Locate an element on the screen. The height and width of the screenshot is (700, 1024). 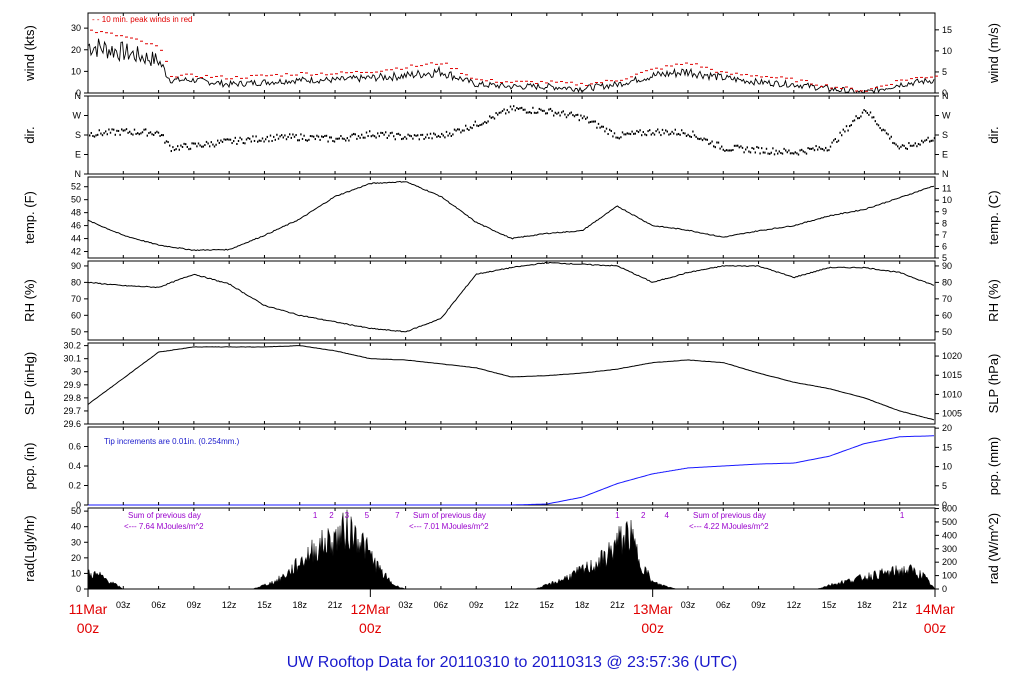
slp-ytick-label-left: 29.7 is located at coordinates (72, 411).